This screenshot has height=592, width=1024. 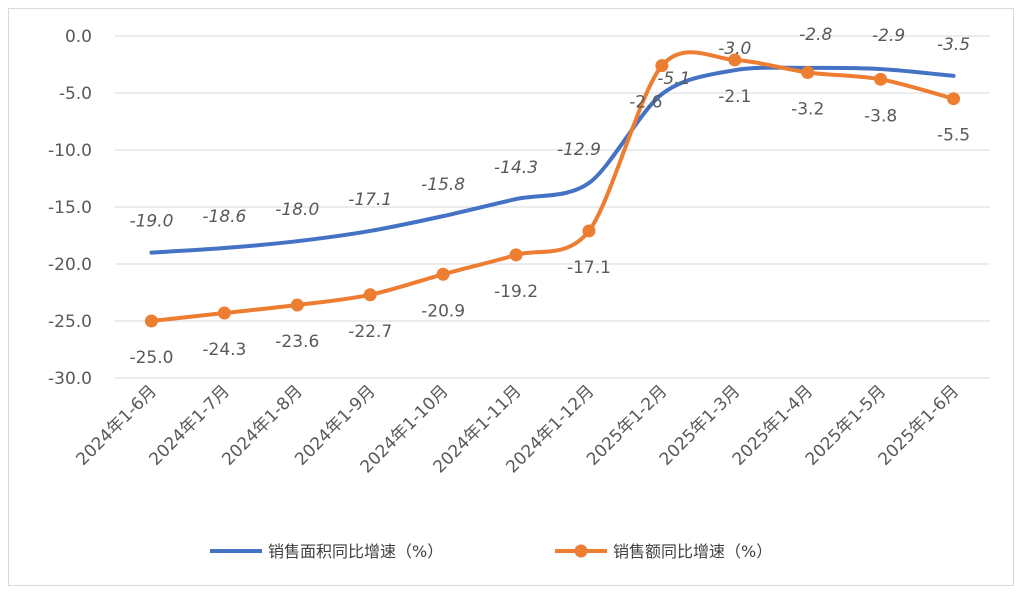 What do you see at coordinates (224, 350) in the screenshot?
I see `data-label: -24.3` at bounding box center [224, 350].